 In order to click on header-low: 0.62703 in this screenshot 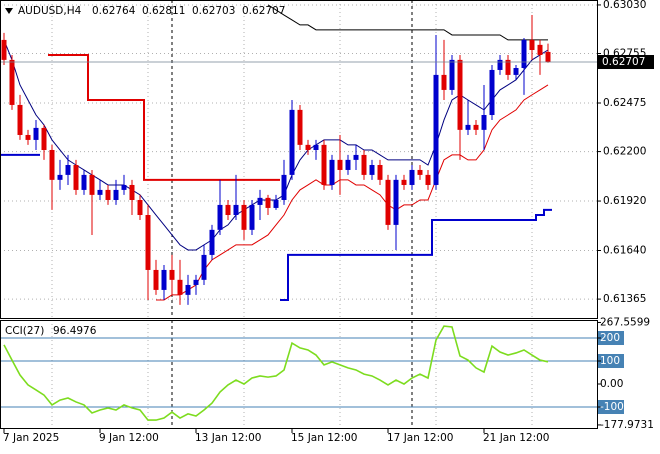, I will do `click(213, 11)`.